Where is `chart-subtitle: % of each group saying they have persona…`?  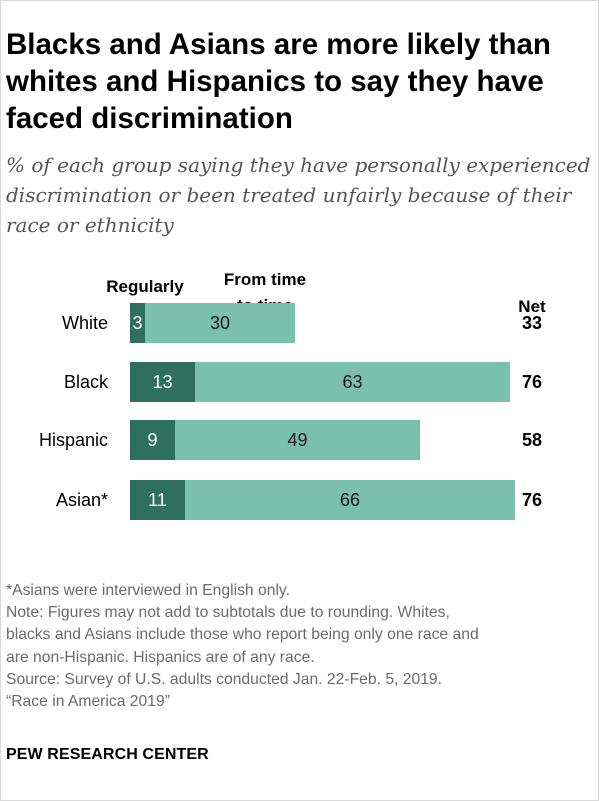 chart-subtitle: % of each group saying they have persona… is located at coordinates (298, 195).